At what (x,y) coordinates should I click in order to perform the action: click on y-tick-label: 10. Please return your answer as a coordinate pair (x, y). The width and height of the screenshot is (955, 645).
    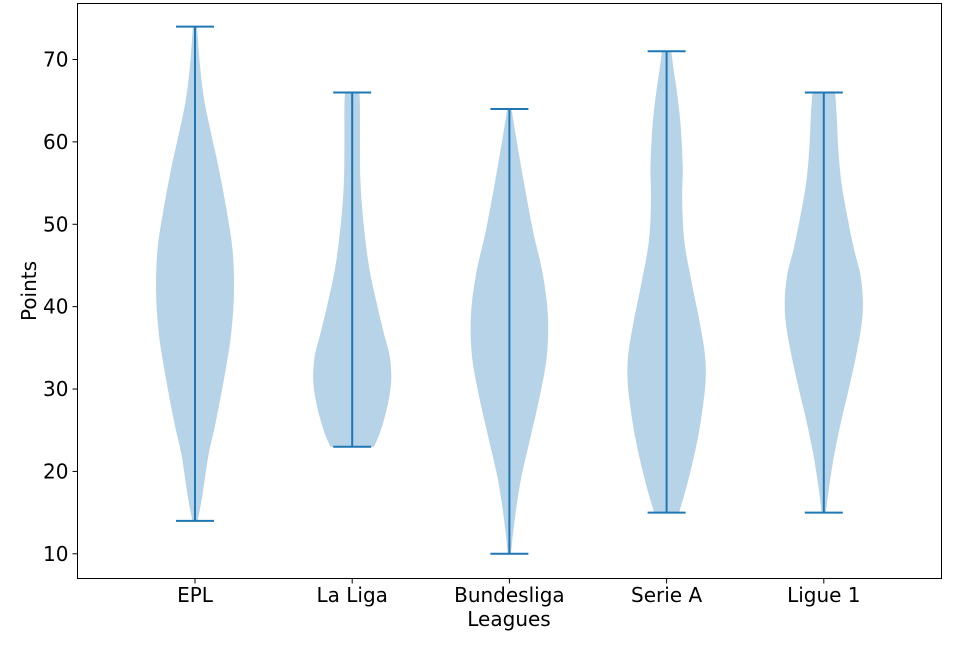
    Looking at the image, I should click on (55, 554).